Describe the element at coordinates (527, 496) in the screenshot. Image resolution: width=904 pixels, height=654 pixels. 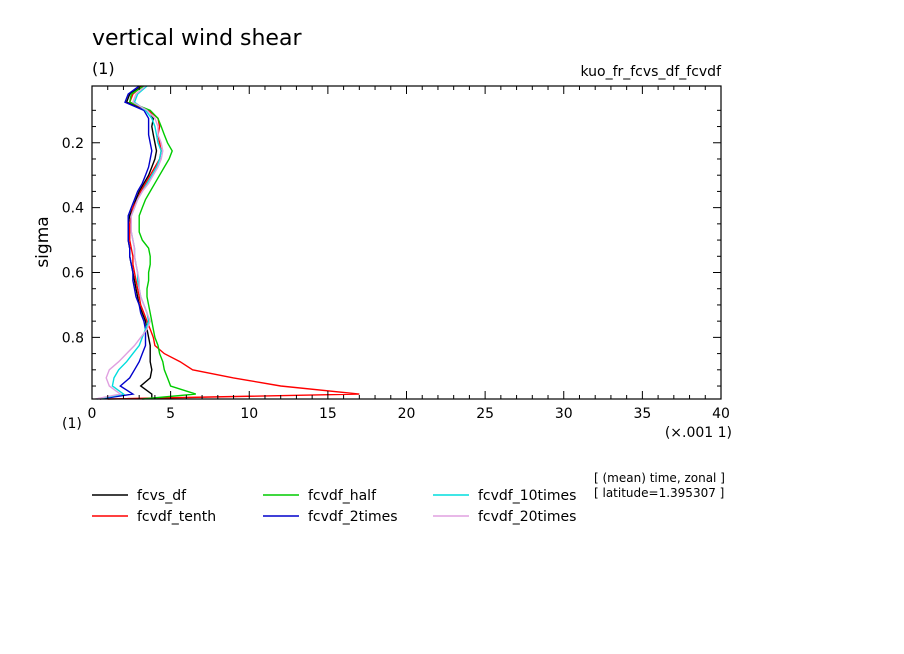
I see `legend-label-fcvdf-10times: fcvdf_10times` at that location.